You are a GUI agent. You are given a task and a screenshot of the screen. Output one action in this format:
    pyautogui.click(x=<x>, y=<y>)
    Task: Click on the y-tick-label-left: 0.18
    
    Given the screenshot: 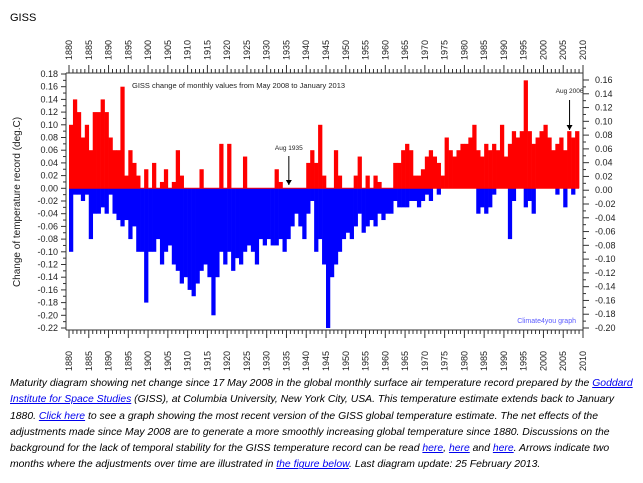 What is the action you would take?
    pyautogui.click(x=49, y=74)
    